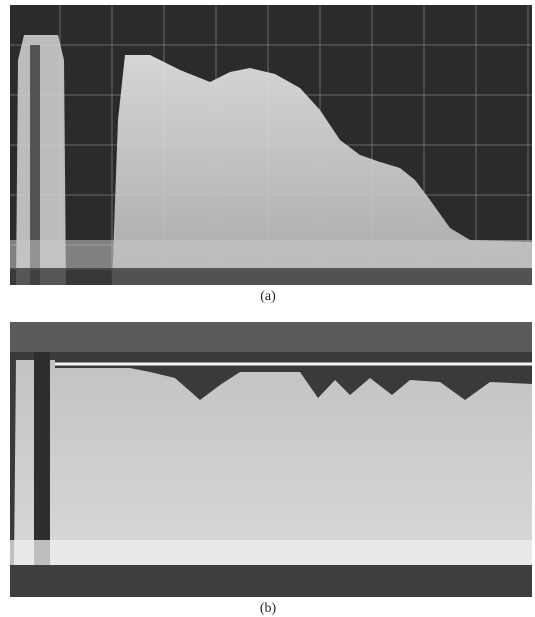 This screenshot has height=617, width=535. What do you see at coordinates (268, 608) in the screenshot?
I see `caption: (b)` at bounding box center [268, 608].